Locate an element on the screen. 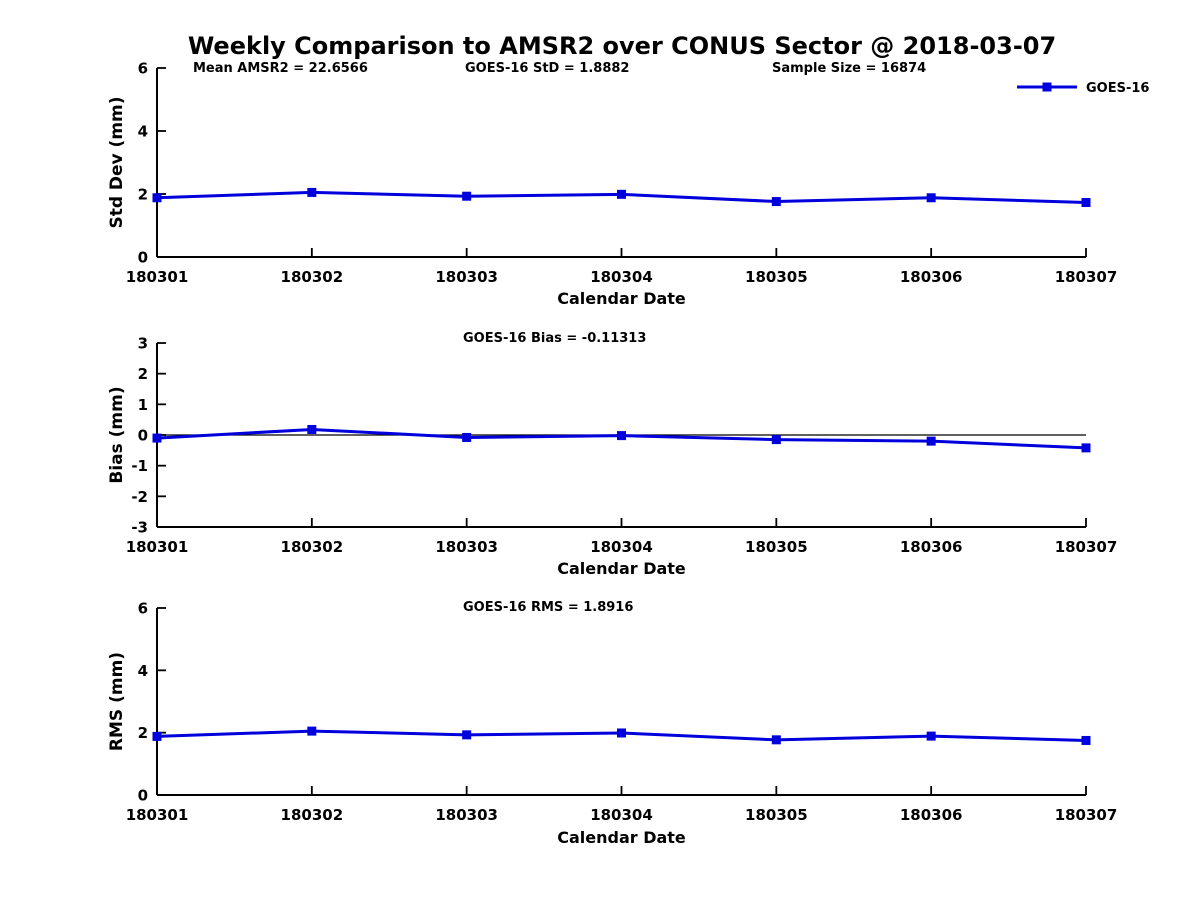  rms-x-axis-label: Calendar Date is located at coordinates (621, 837).